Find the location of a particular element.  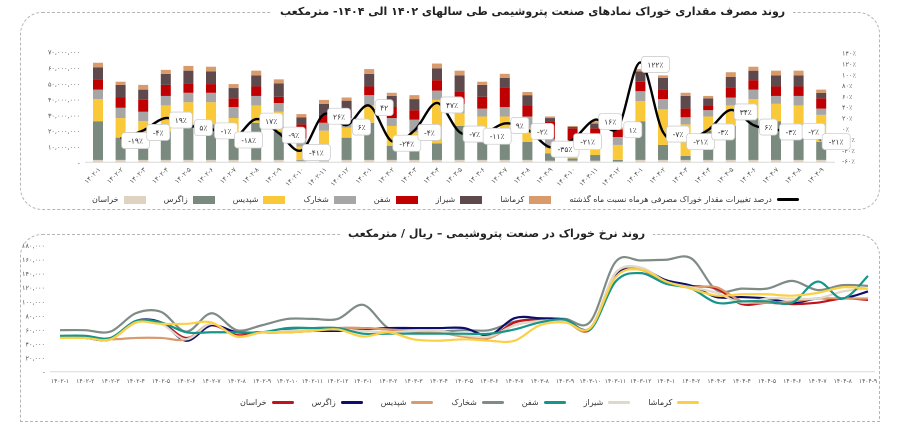

x-tick-label: ۱۴۰۴-۲ is located at coordinates (691, 381).